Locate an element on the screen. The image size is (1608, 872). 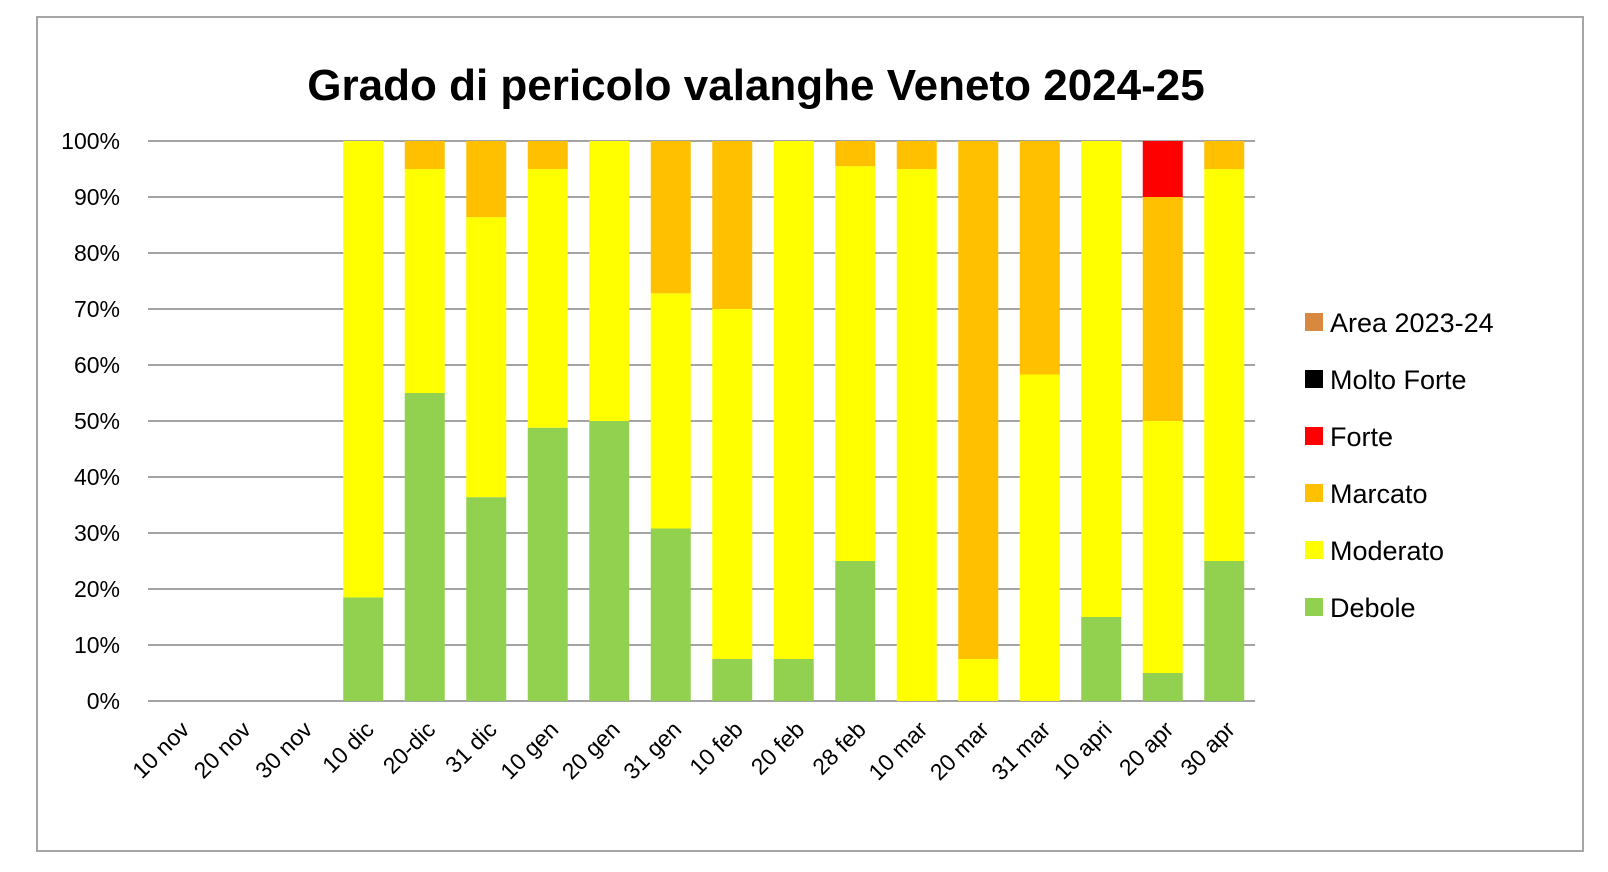
x-tick-label: 10 mar is located at coordinates (897, 750).